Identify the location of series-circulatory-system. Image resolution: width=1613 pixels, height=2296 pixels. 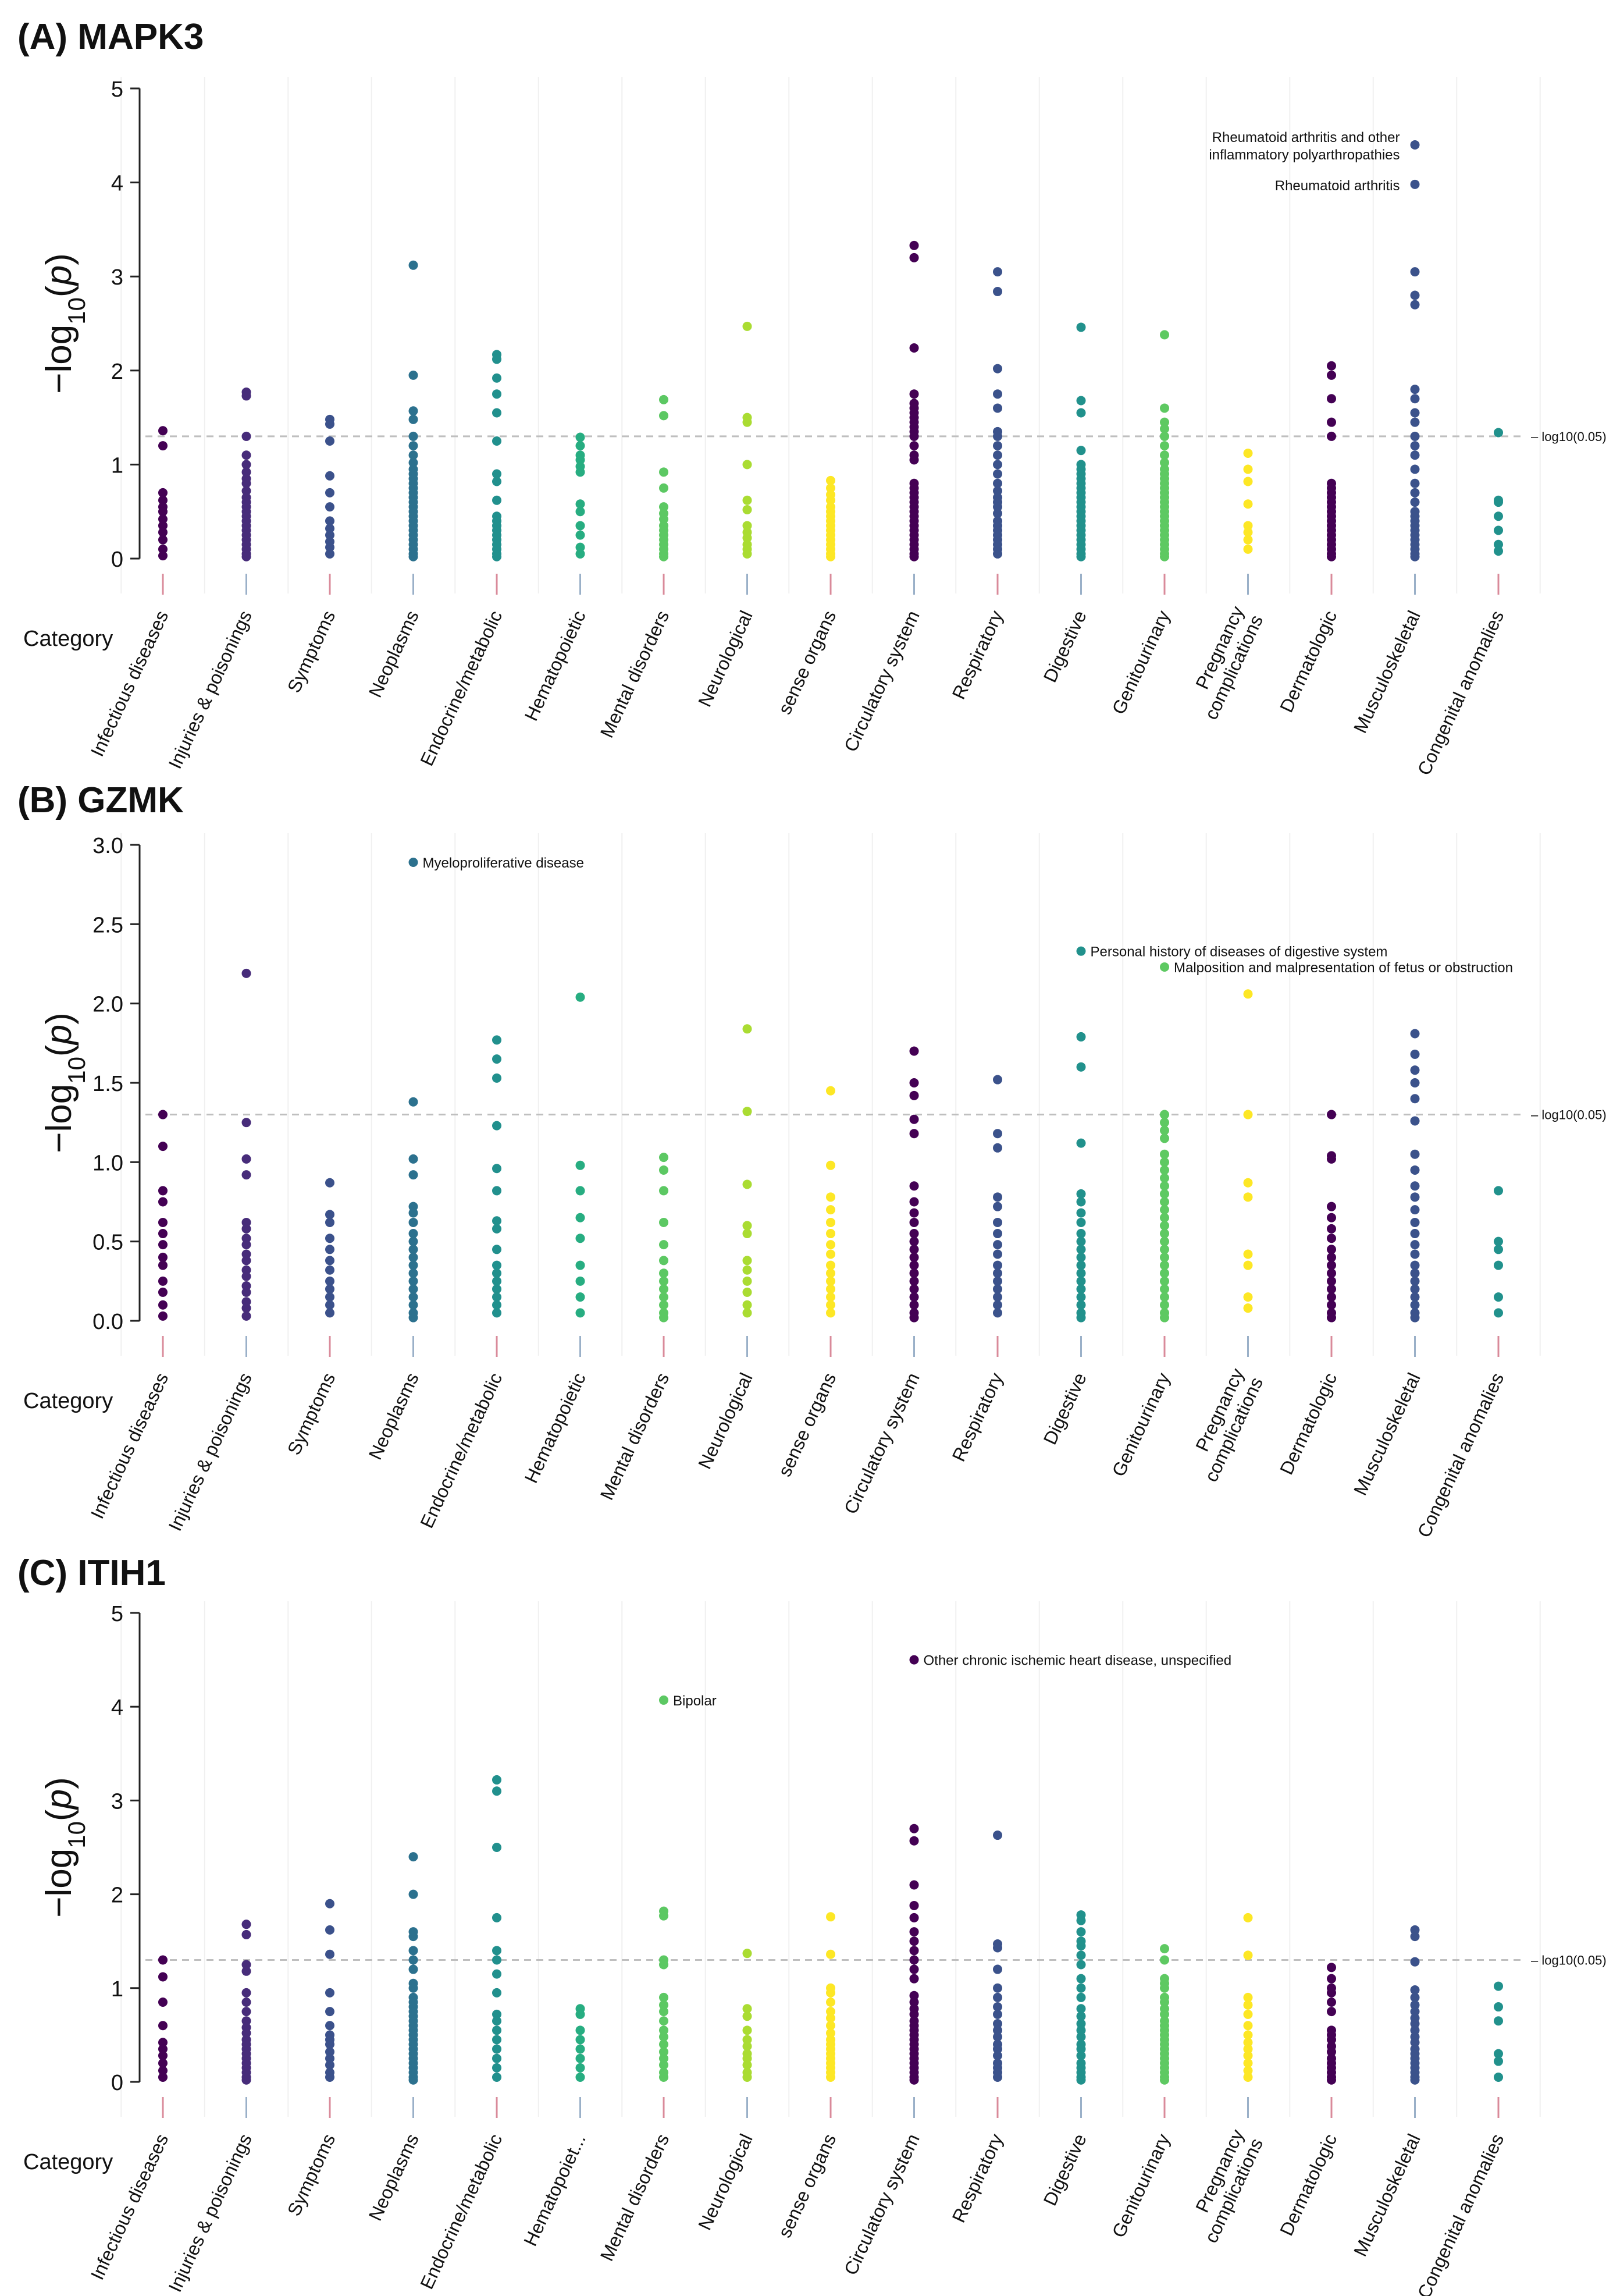
(914, 1870).